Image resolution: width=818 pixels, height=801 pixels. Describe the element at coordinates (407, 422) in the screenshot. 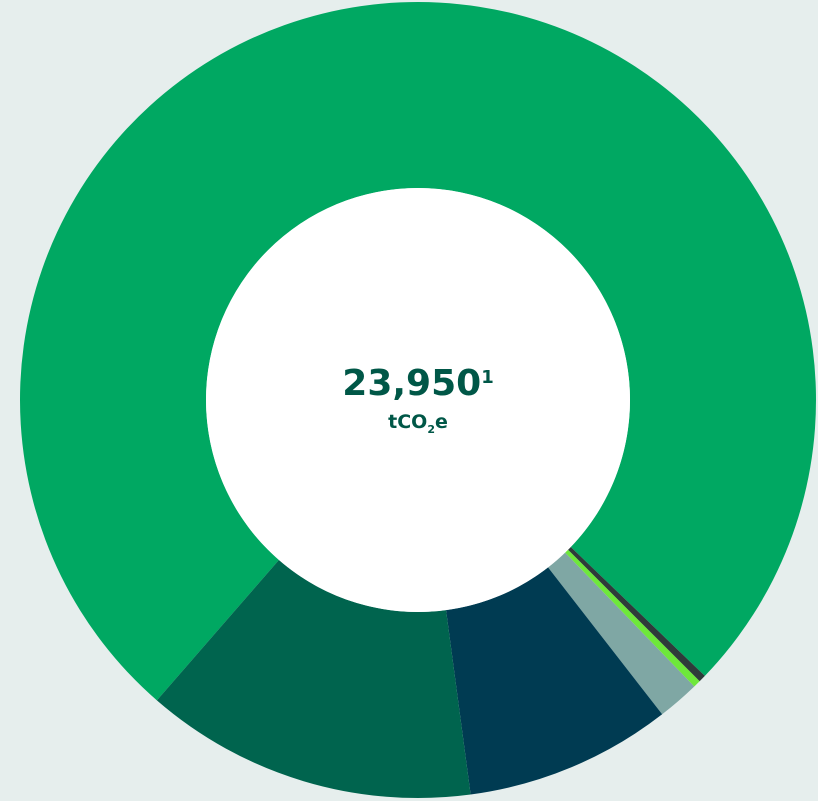

I see `unit-base: tCO` at that location.